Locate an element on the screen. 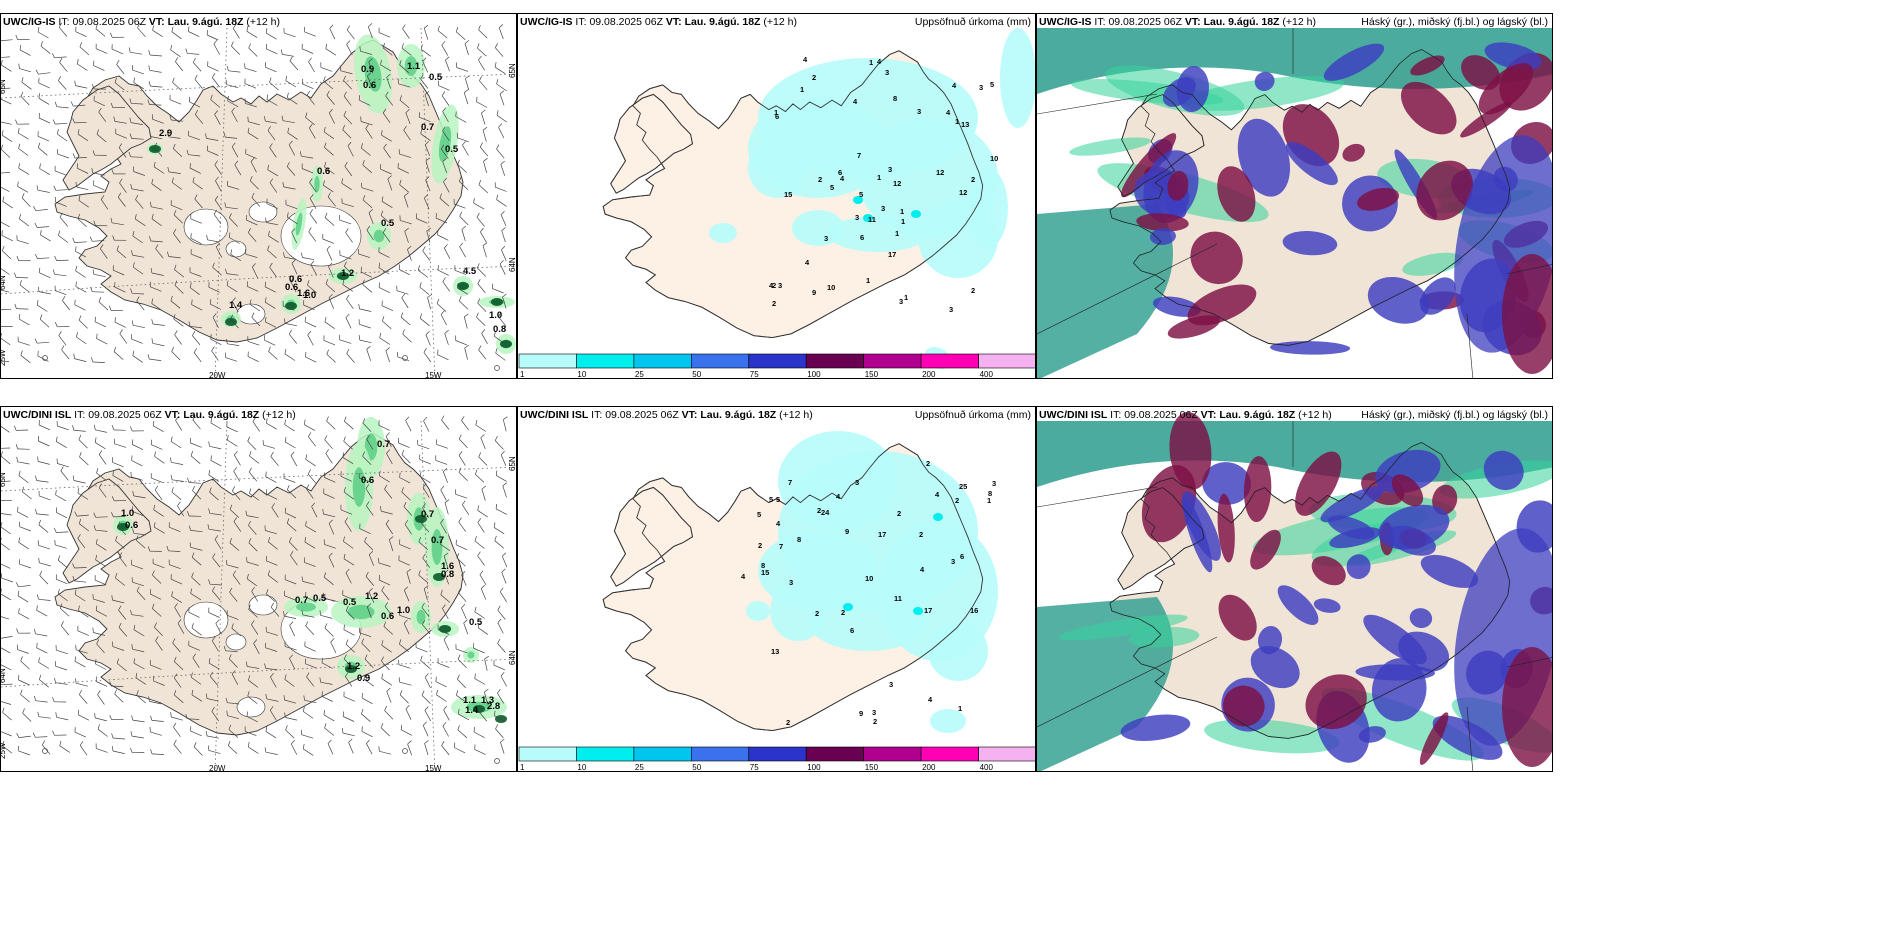 The height and width of the screenshot is (950, 1900). precip-value-label: 1 is located at coordinates (897, 233).